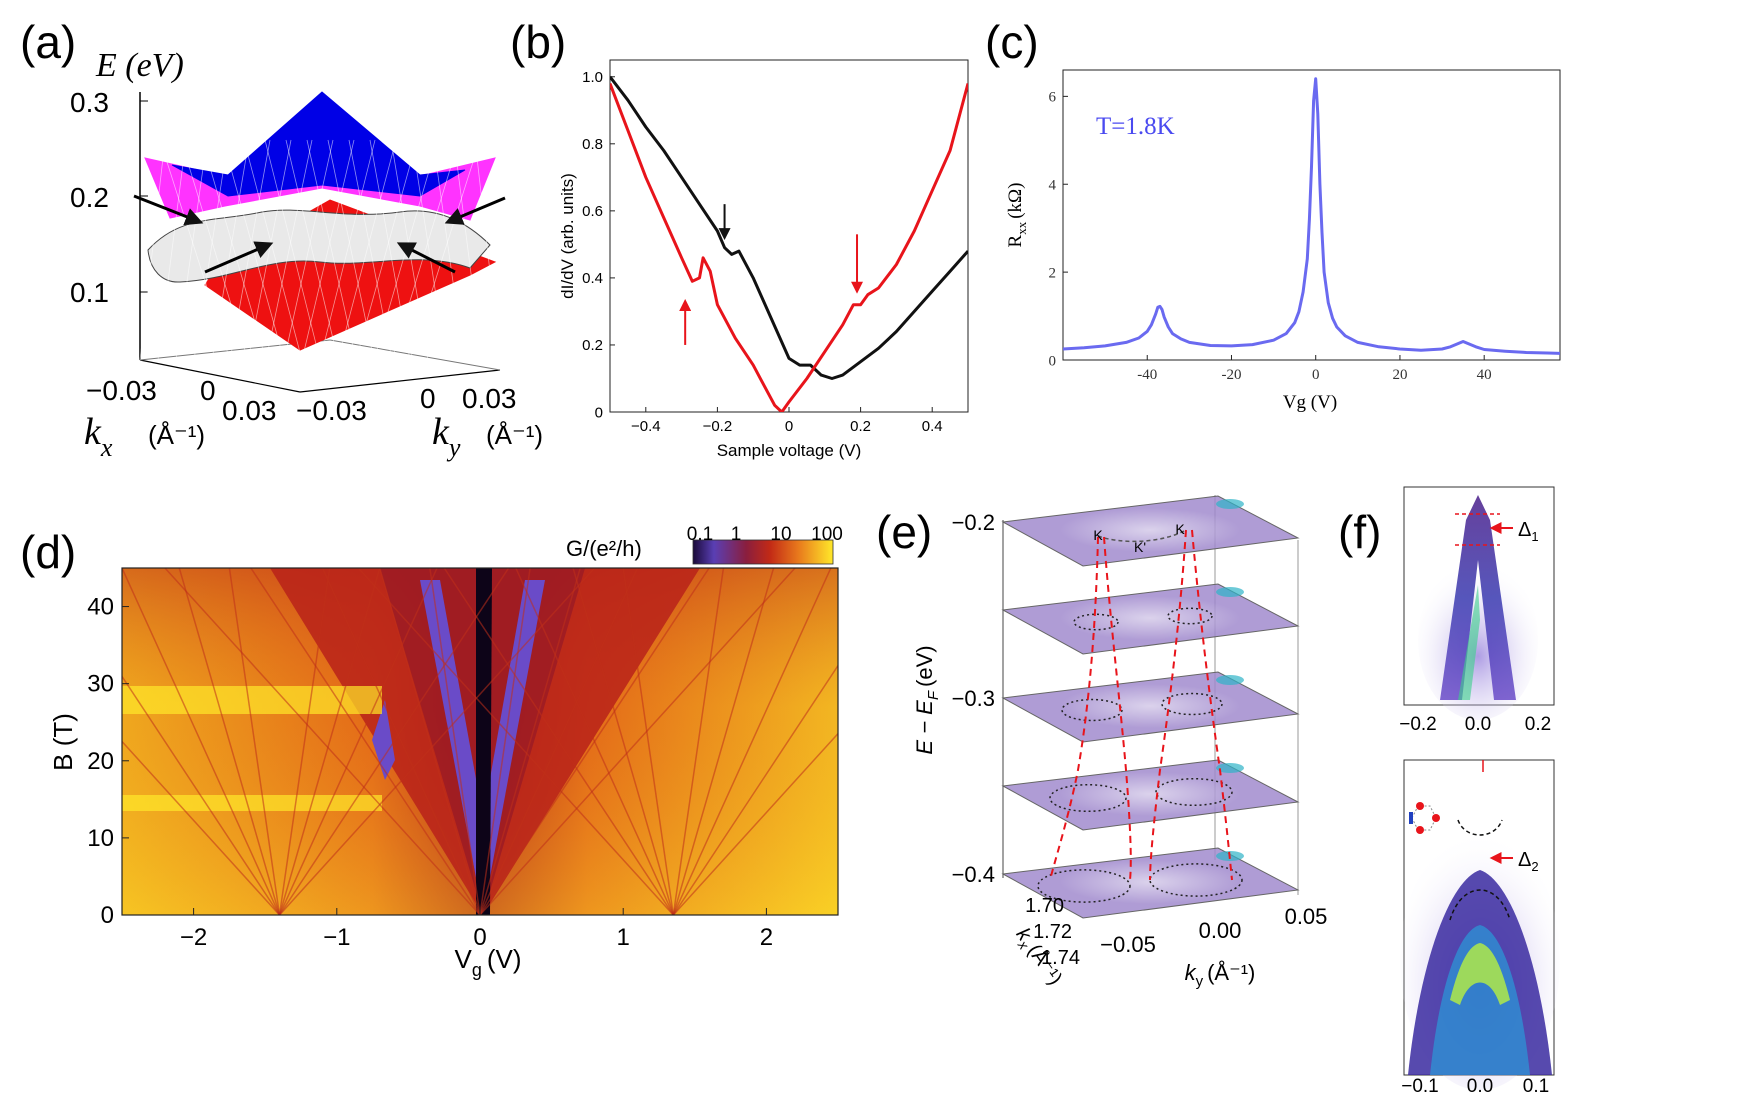 This screenshot has width=1756, height=1095. I want to click on b-series-black, so click(789, 227).